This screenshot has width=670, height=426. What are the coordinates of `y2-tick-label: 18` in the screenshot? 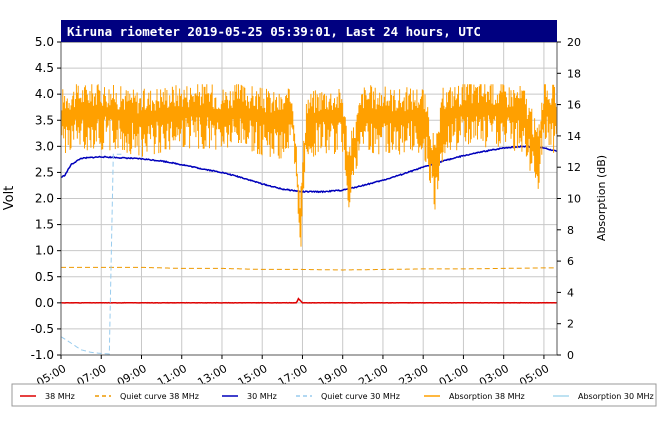 It's located at (574, 73).